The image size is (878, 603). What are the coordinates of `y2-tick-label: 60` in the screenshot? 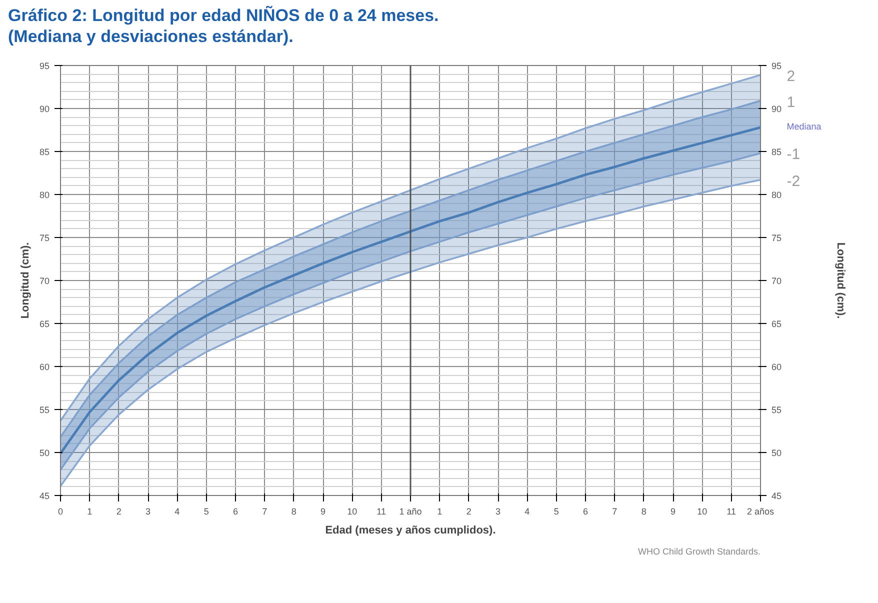 It's located at (777, 367).